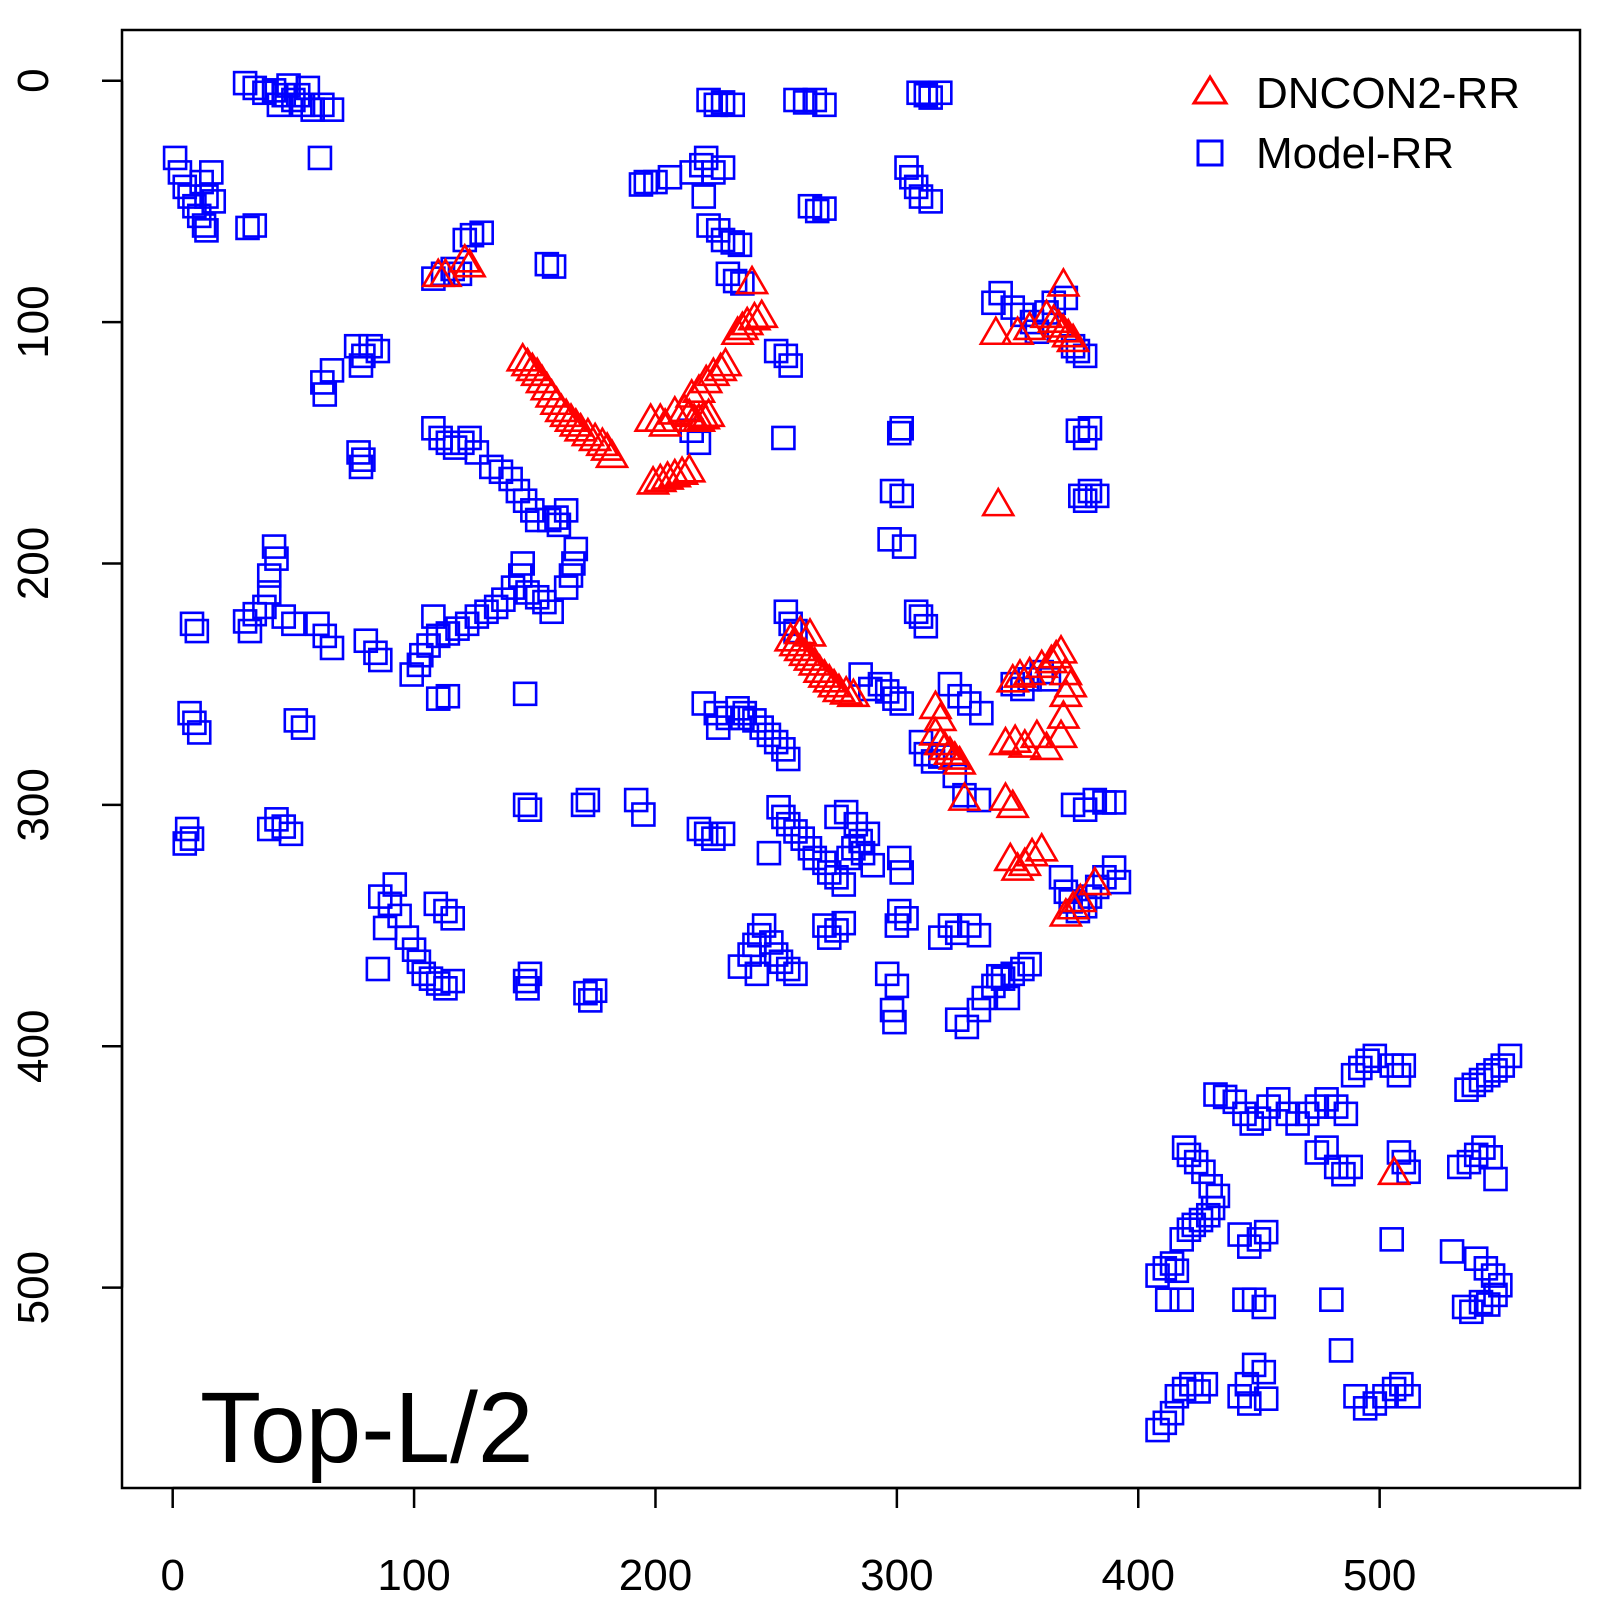 This screenshot has height=1600, width=1600. I want to click on y-tick-label: 0, so click(33, 80).